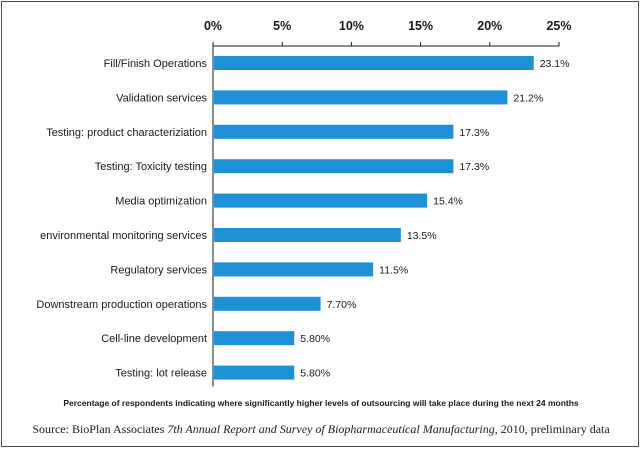 The height and width of the screenshot is (450, 642). What do you see at coordinates (126, 133) in the screenshot?
I see `category-label: Testing: product characteriziation` at bounding box center [126, 133].